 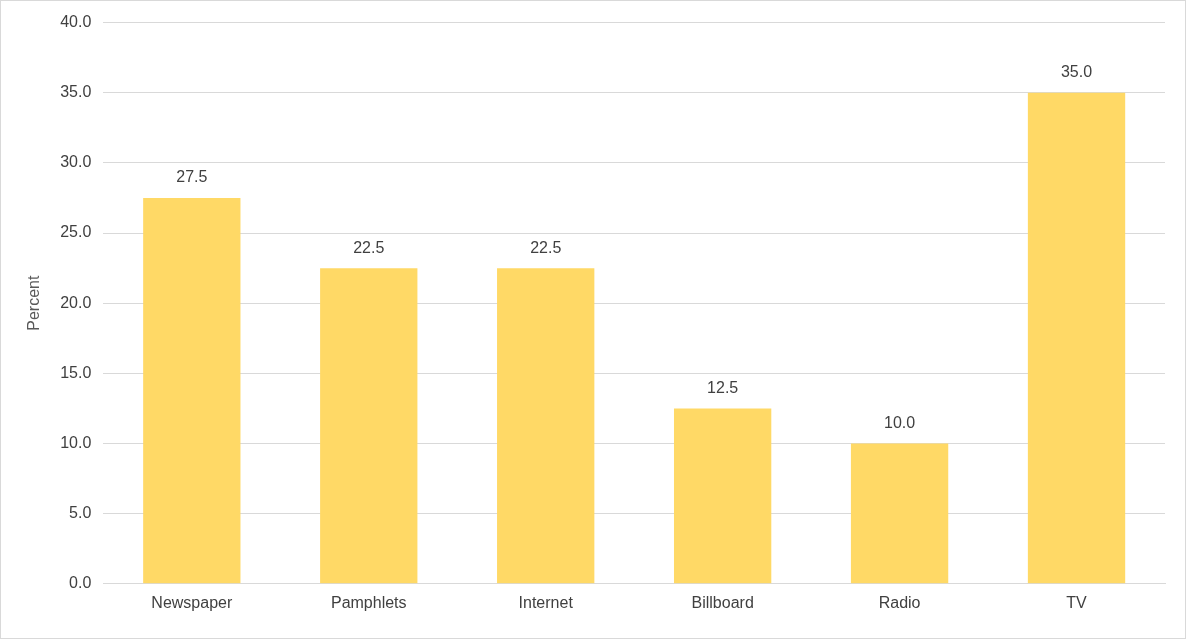 What do you see at coordinates (76, 372) in the screenshot?
I see `y-tick-label: 15.0` at bounding box center [76, 372].